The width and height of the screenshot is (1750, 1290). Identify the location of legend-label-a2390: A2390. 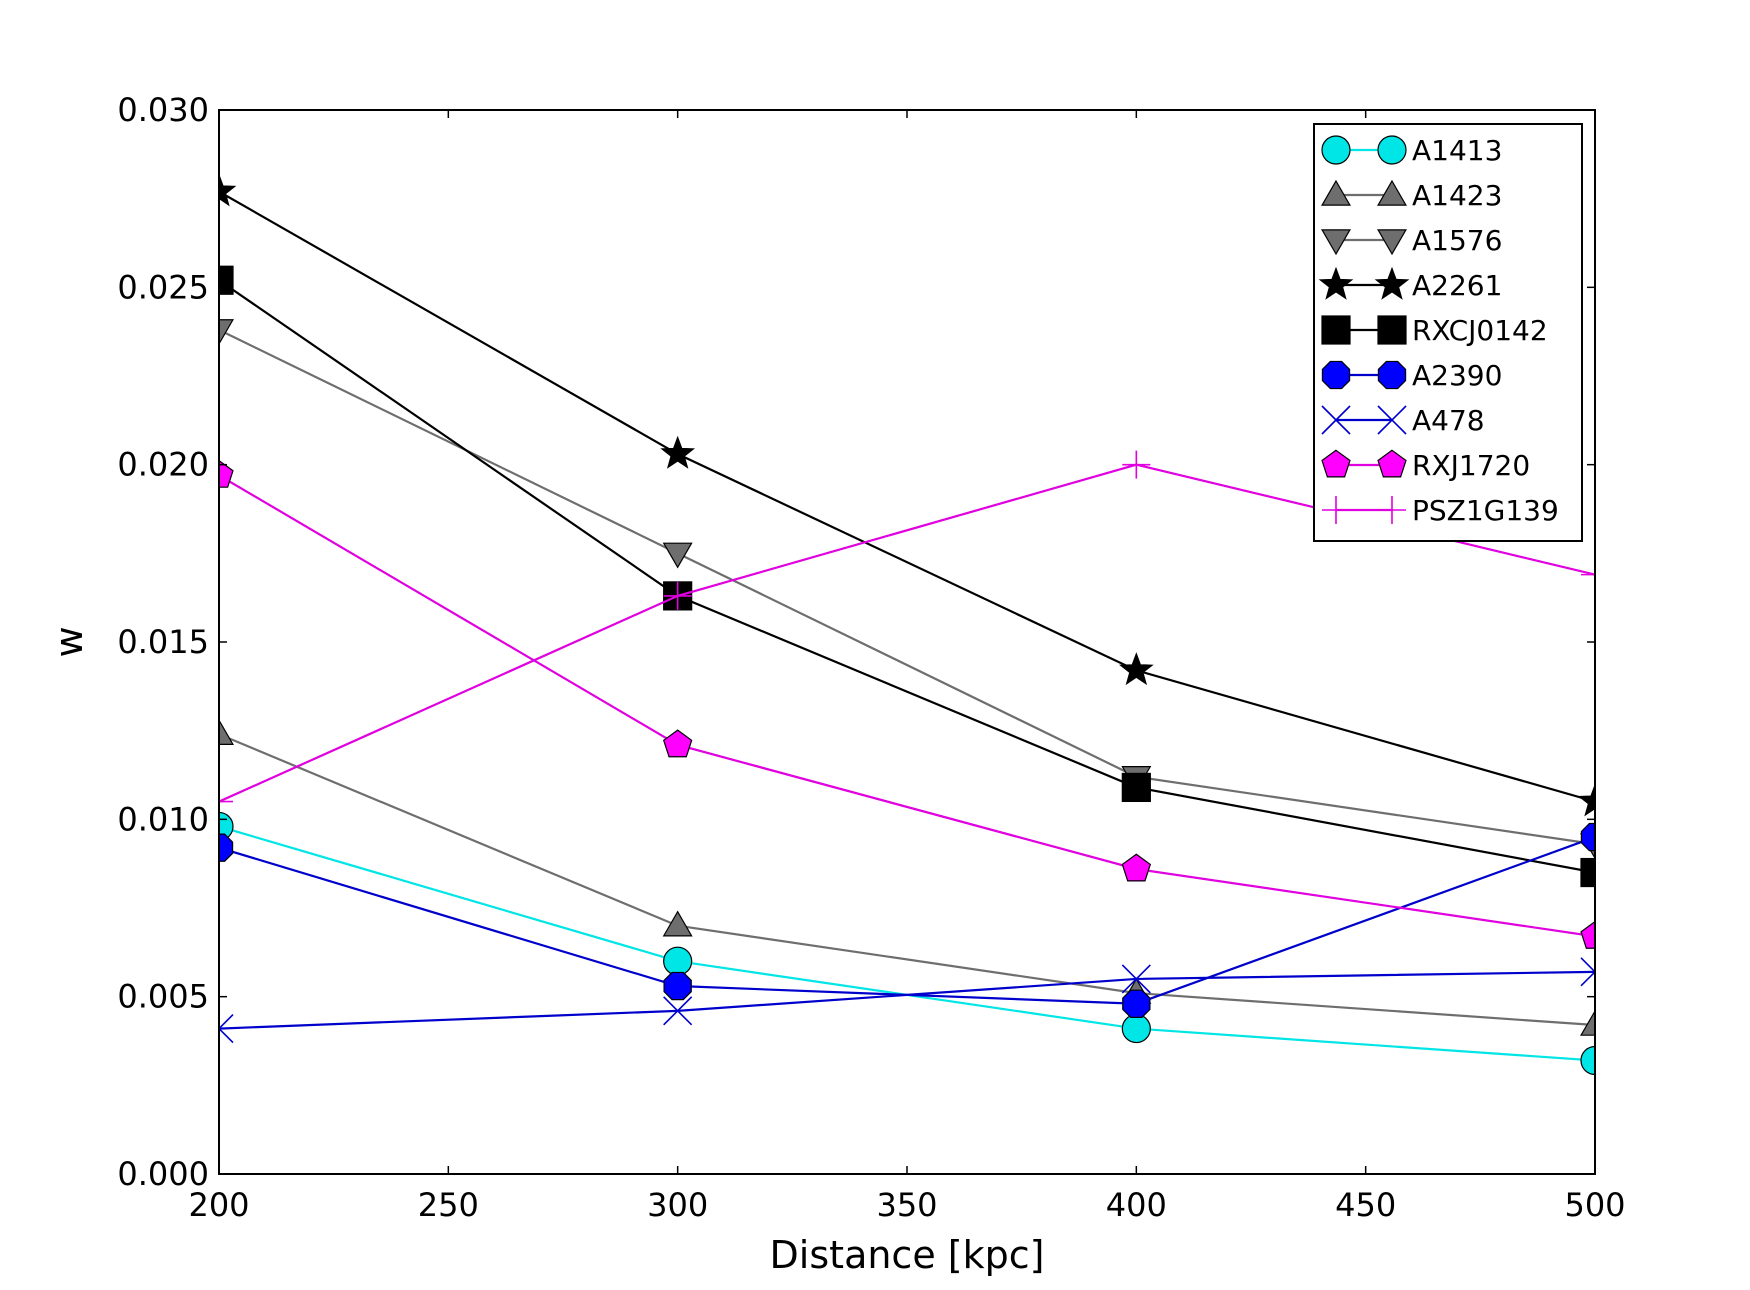
(1457, 375).